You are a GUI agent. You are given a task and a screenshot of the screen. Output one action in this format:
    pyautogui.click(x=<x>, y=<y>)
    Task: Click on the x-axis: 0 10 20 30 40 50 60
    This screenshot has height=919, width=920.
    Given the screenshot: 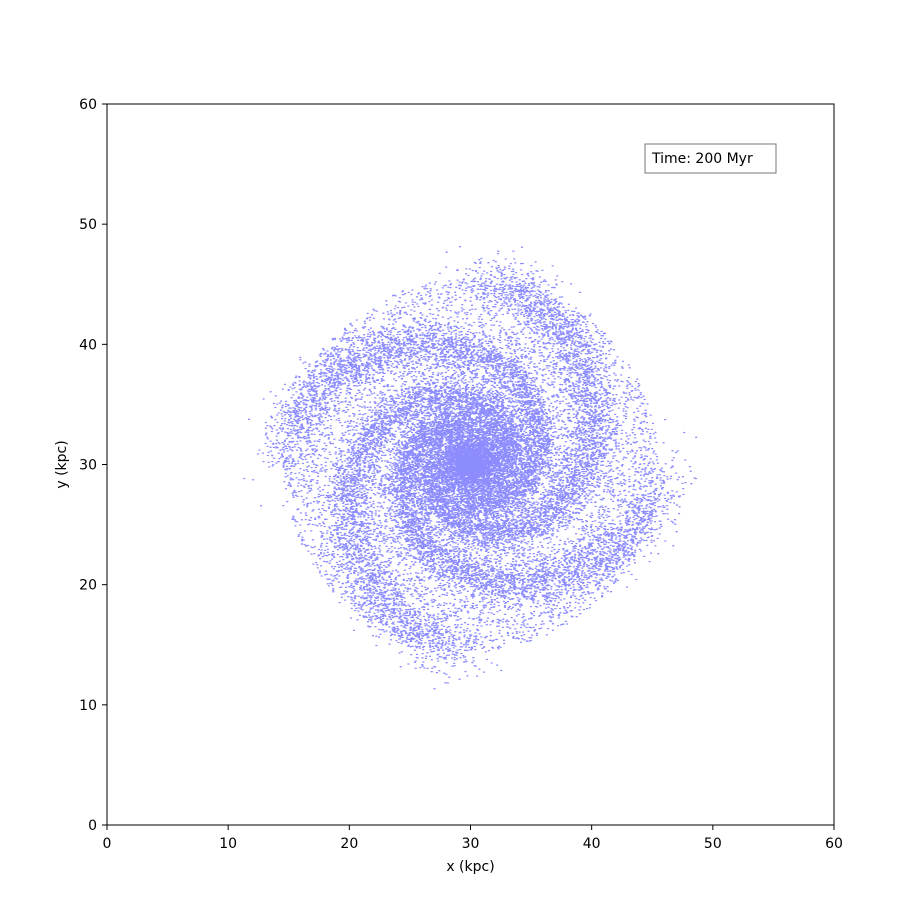 What is the action you would take?
    pyautogui.click(x=473, y=838)
    